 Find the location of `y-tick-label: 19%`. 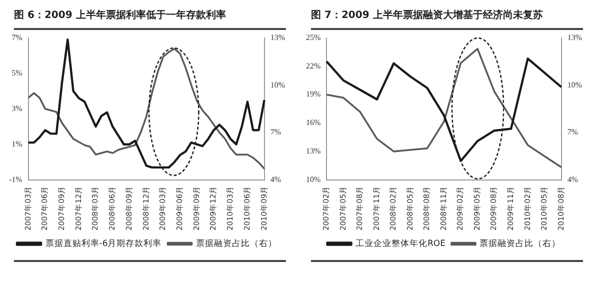

y-tick-label: 19% is located at coordinates (313, 94).